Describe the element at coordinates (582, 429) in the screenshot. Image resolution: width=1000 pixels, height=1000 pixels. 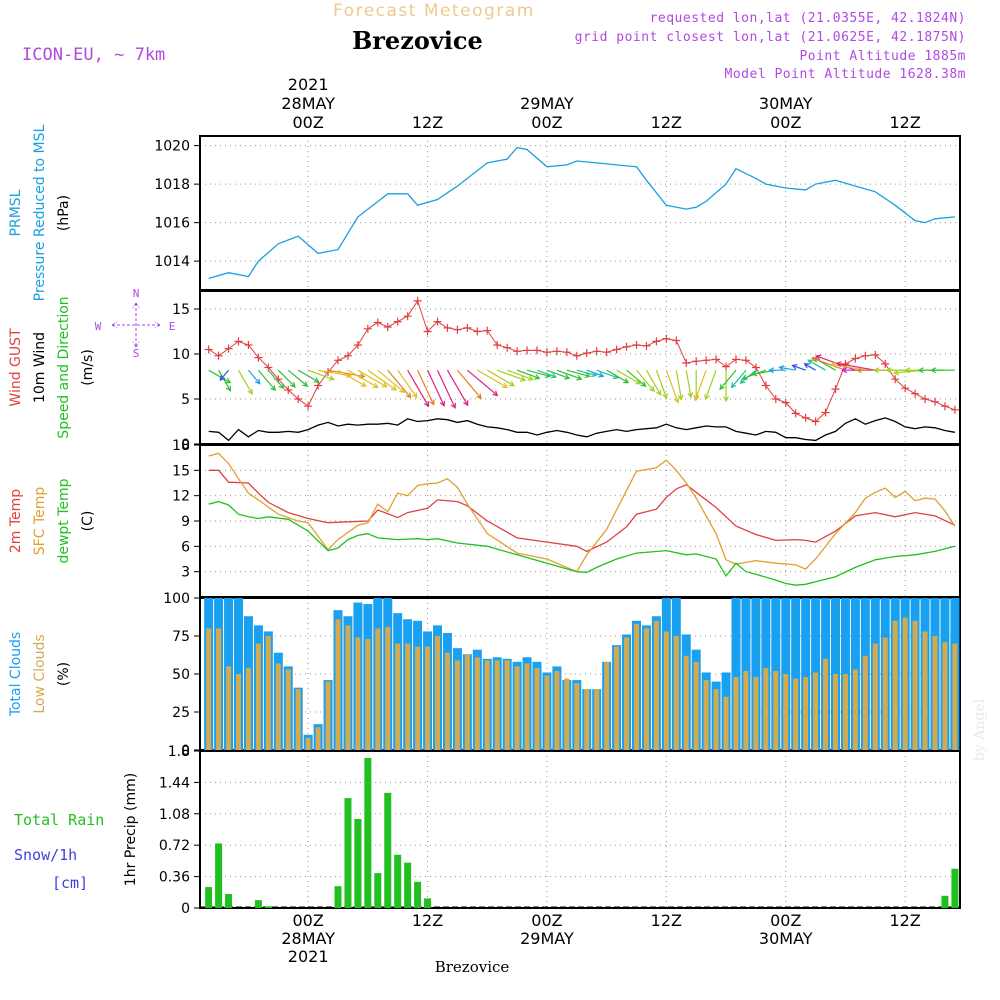
I see `wind10m-line` at that location.